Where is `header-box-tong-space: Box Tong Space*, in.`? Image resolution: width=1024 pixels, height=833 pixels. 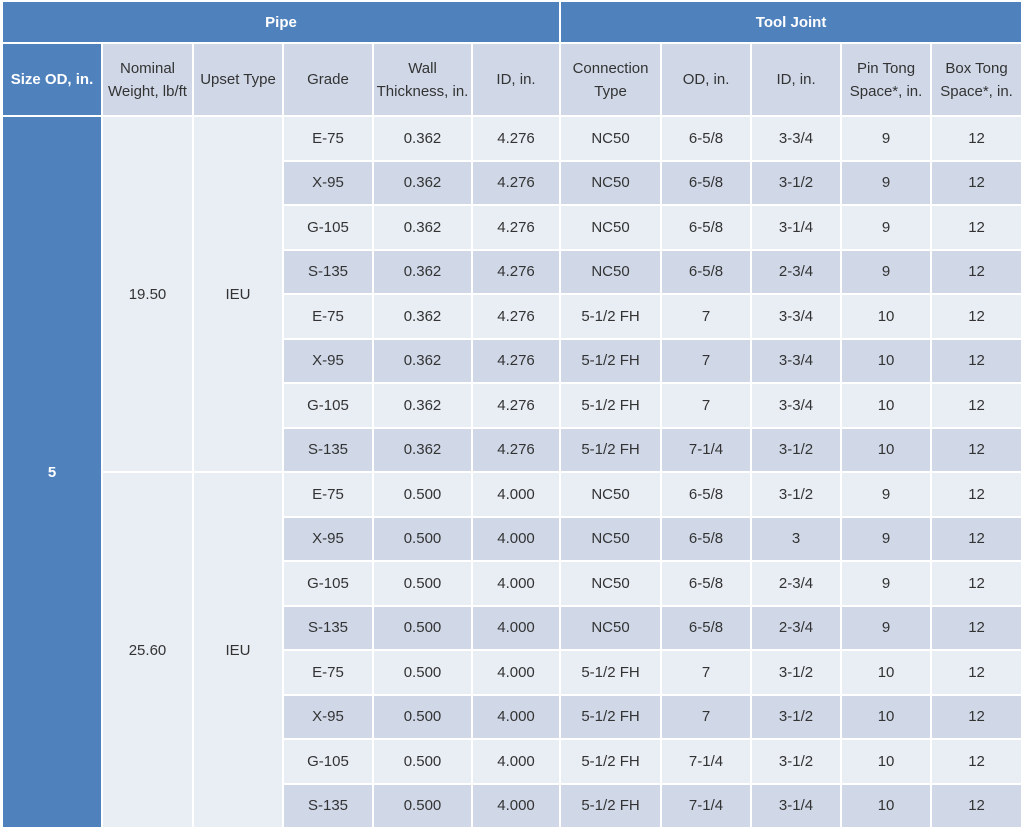 header-box-tong-space: Box Tong Space*, in. is located at coordinates (977, 79).